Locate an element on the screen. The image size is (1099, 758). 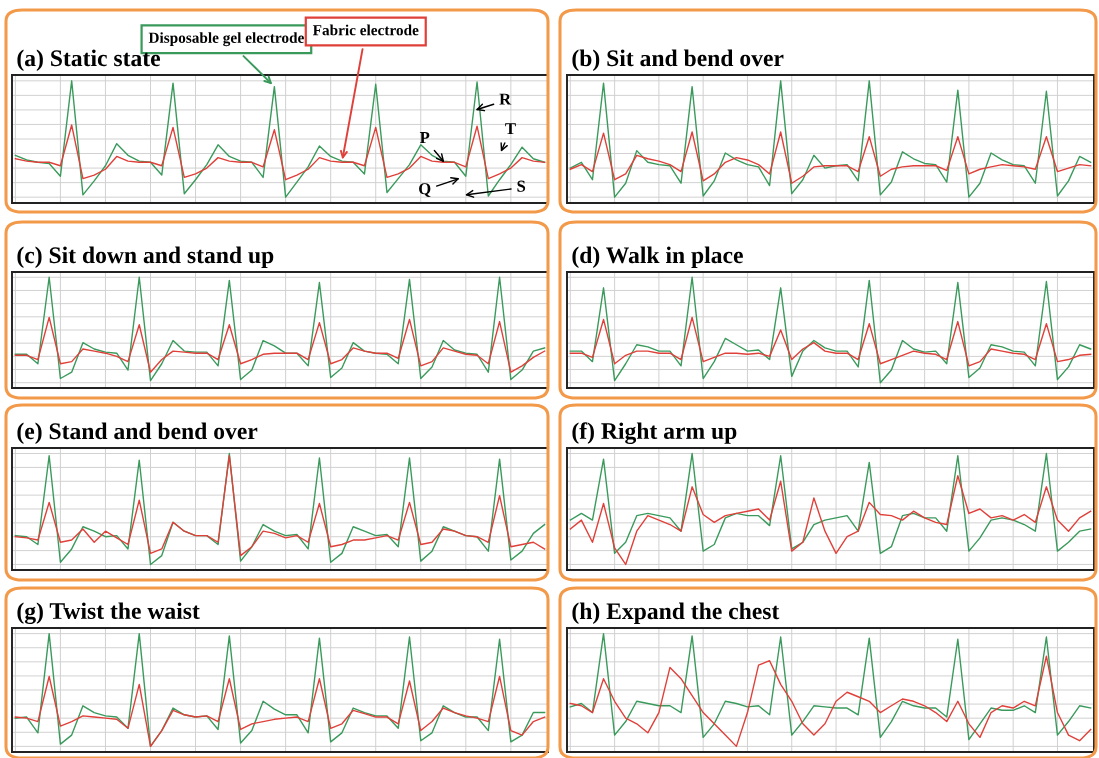
chart-title: (c) Sit down and stand up is located at coordinates (145, 257).